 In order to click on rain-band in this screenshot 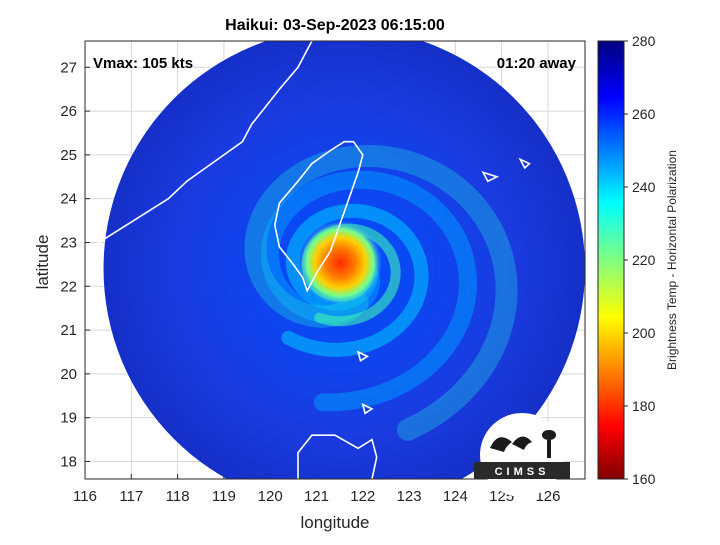, I will do `click(368, 291)`.